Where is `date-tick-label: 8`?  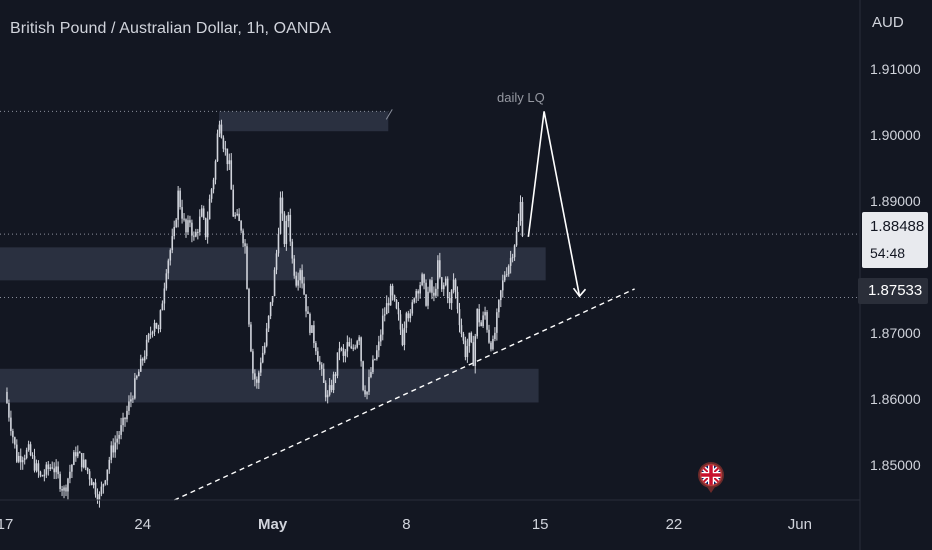
date-tick-label: 8 is located at coordinates (406, 524).